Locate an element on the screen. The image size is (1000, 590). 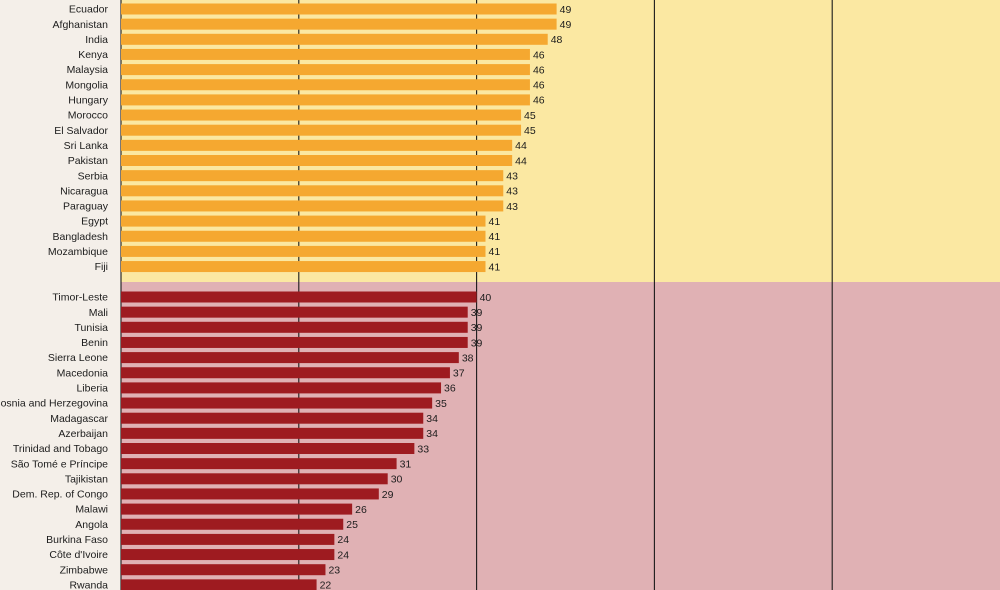
value-label-malaysia: 46 is located at coordinates (539, 70).